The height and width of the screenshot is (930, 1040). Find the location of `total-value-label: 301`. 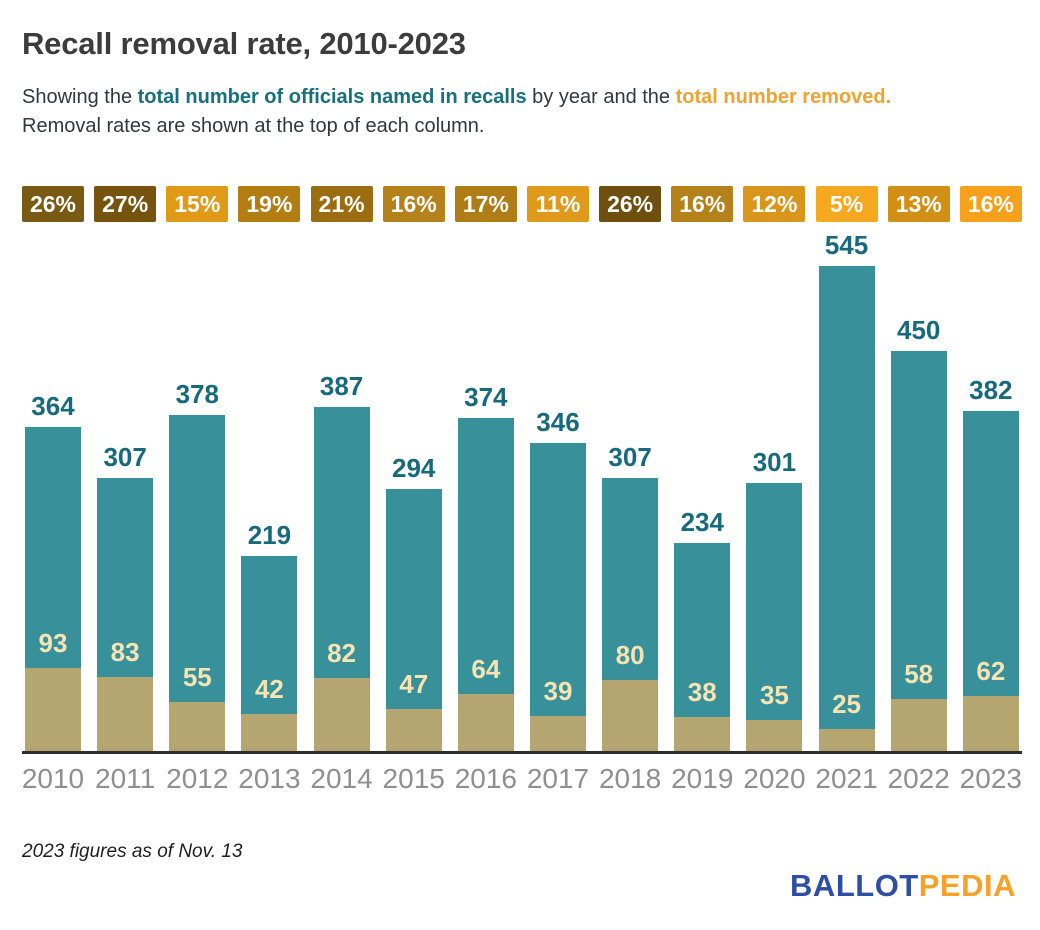

total-value-label: 301 is located at coordinates (774, 462).